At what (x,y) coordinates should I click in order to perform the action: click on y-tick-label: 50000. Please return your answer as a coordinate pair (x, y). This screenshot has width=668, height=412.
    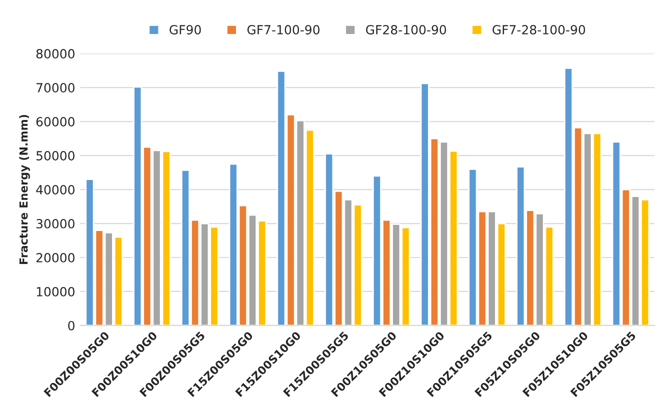
    Looking at the image, I should click on (55, 155).